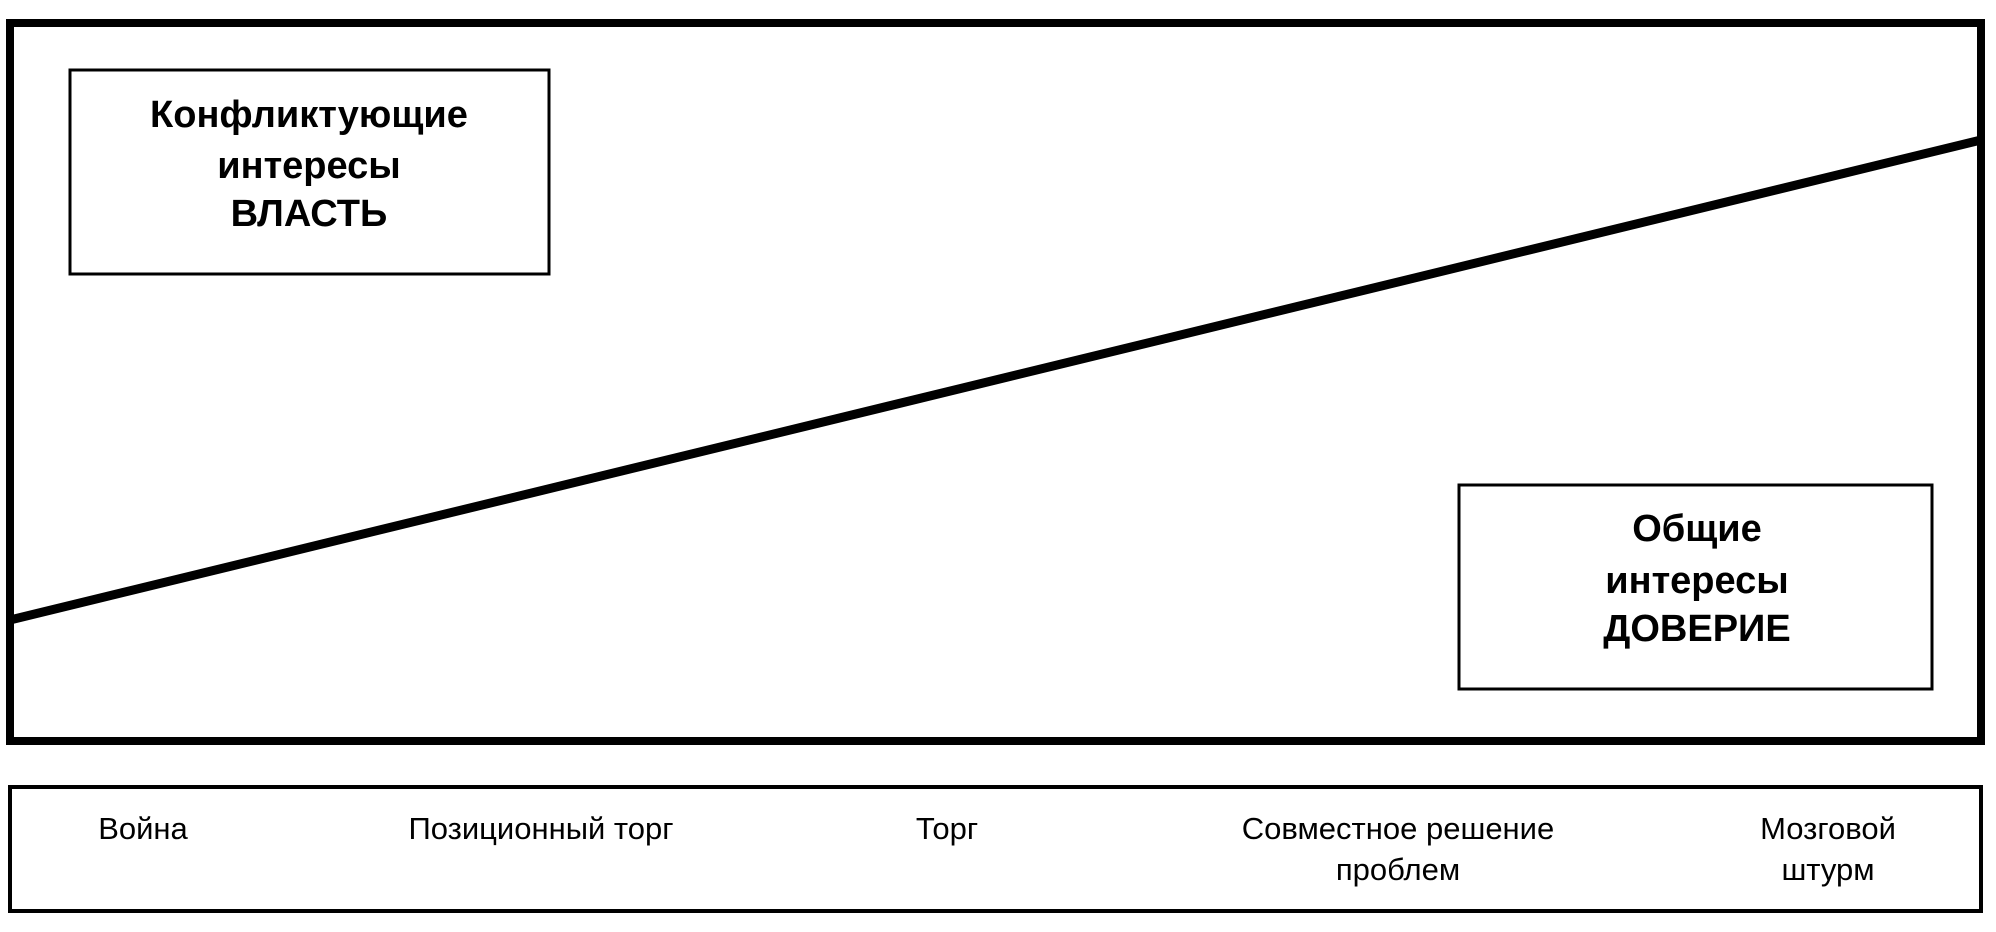  What do you see at coordinates (995, 849) in the screenshot?
I see `stages-strip` at bounding box center [995, 849].